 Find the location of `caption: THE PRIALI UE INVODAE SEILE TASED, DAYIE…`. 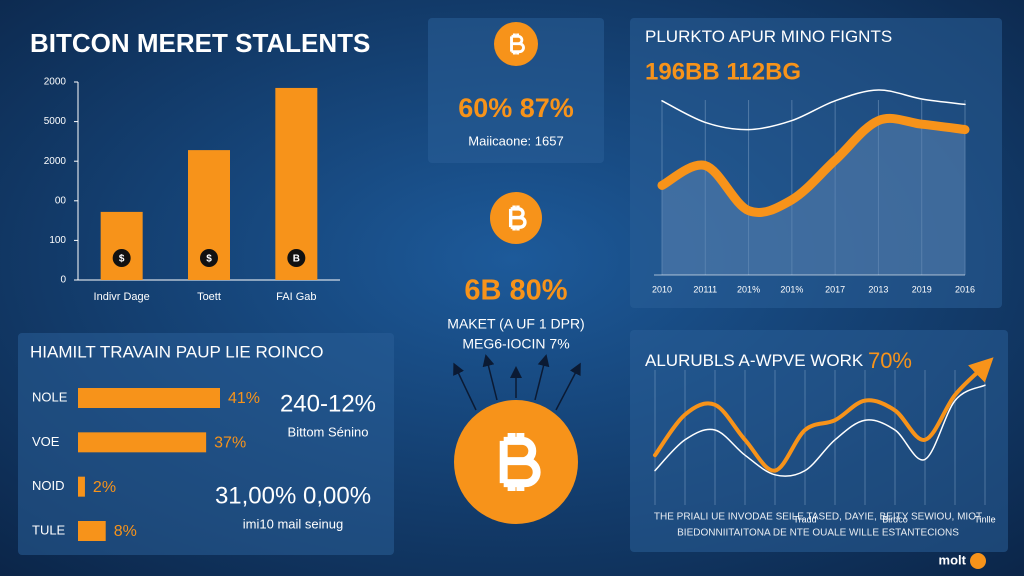

caption: THE PRIALI UE INVODAE SEILE TASED, DAYIE… is located at coordinates (818, 517).